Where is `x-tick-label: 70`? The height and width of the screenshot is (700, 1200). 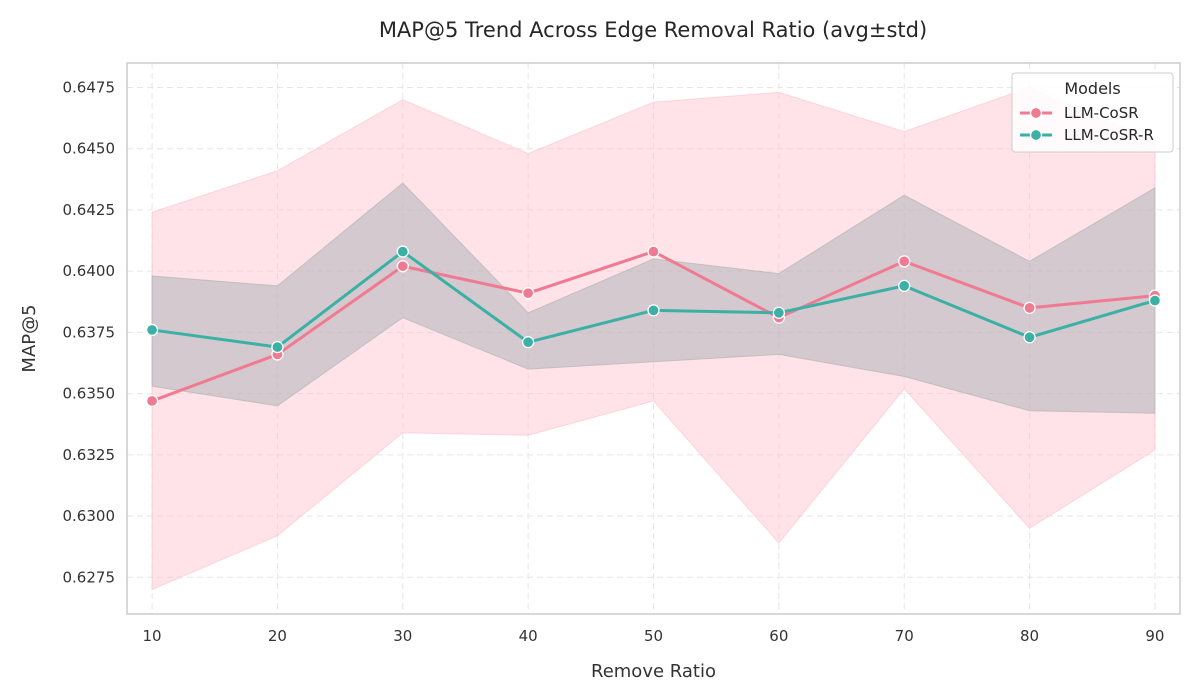 x-tick-label: 70 is located at coordinates (904, 636).